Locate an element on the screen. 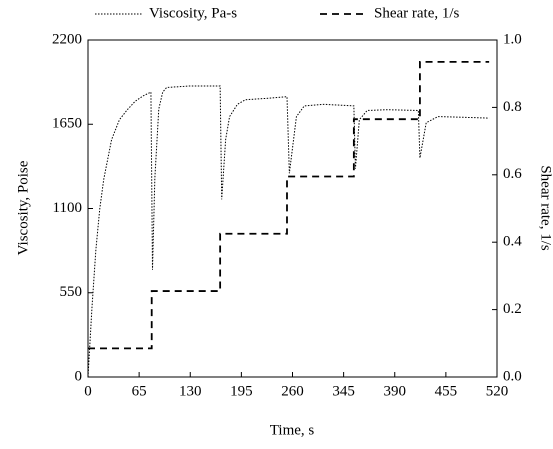 The height and width of the screenshot is (449, 553). x-tick-label: 390 is located at coordinates (395, 391).